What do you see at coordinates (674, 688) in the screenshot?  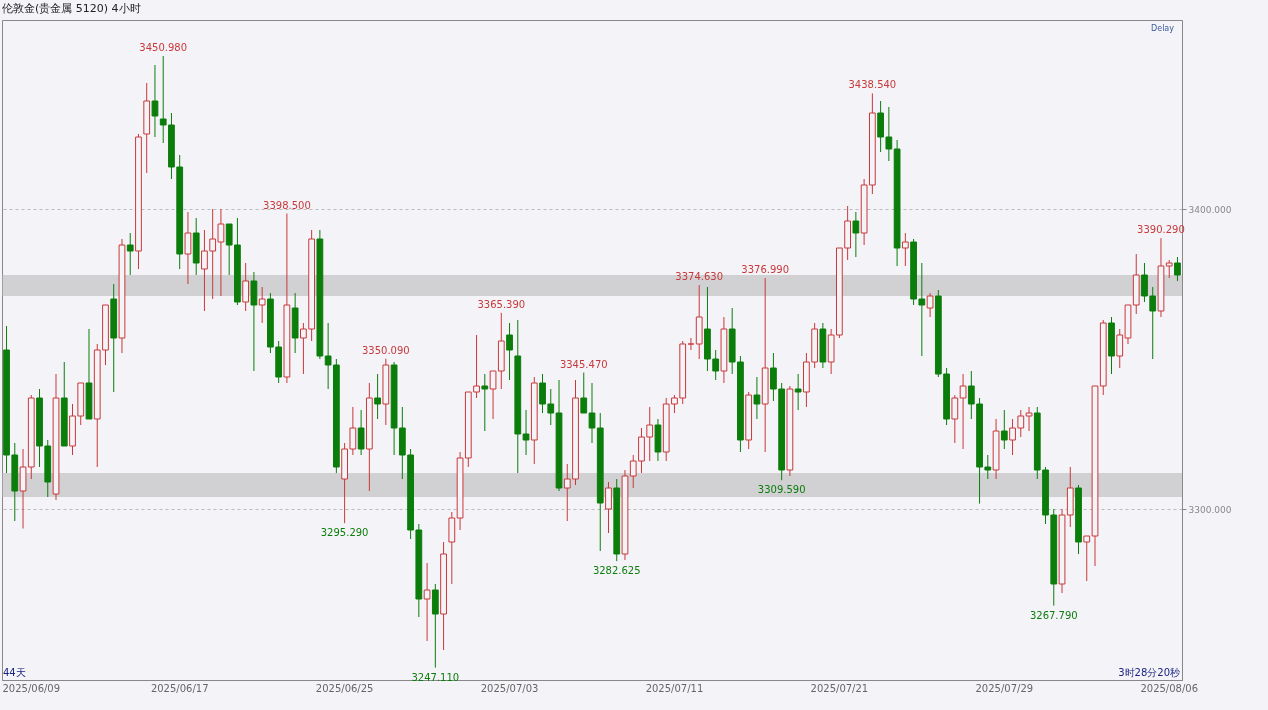 I see `x-tick-label: 2025/07/11` at bounding box center [674, 688].